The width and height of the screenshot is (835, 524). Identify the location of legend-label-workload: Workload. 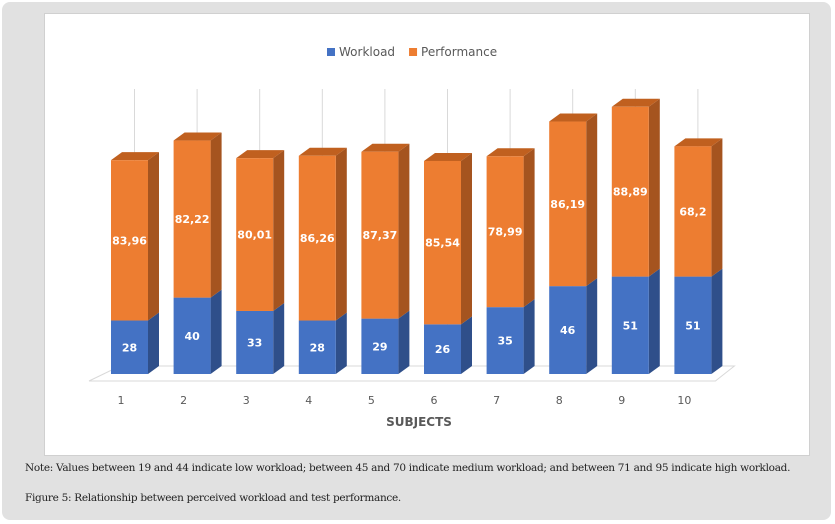
(367, 52).